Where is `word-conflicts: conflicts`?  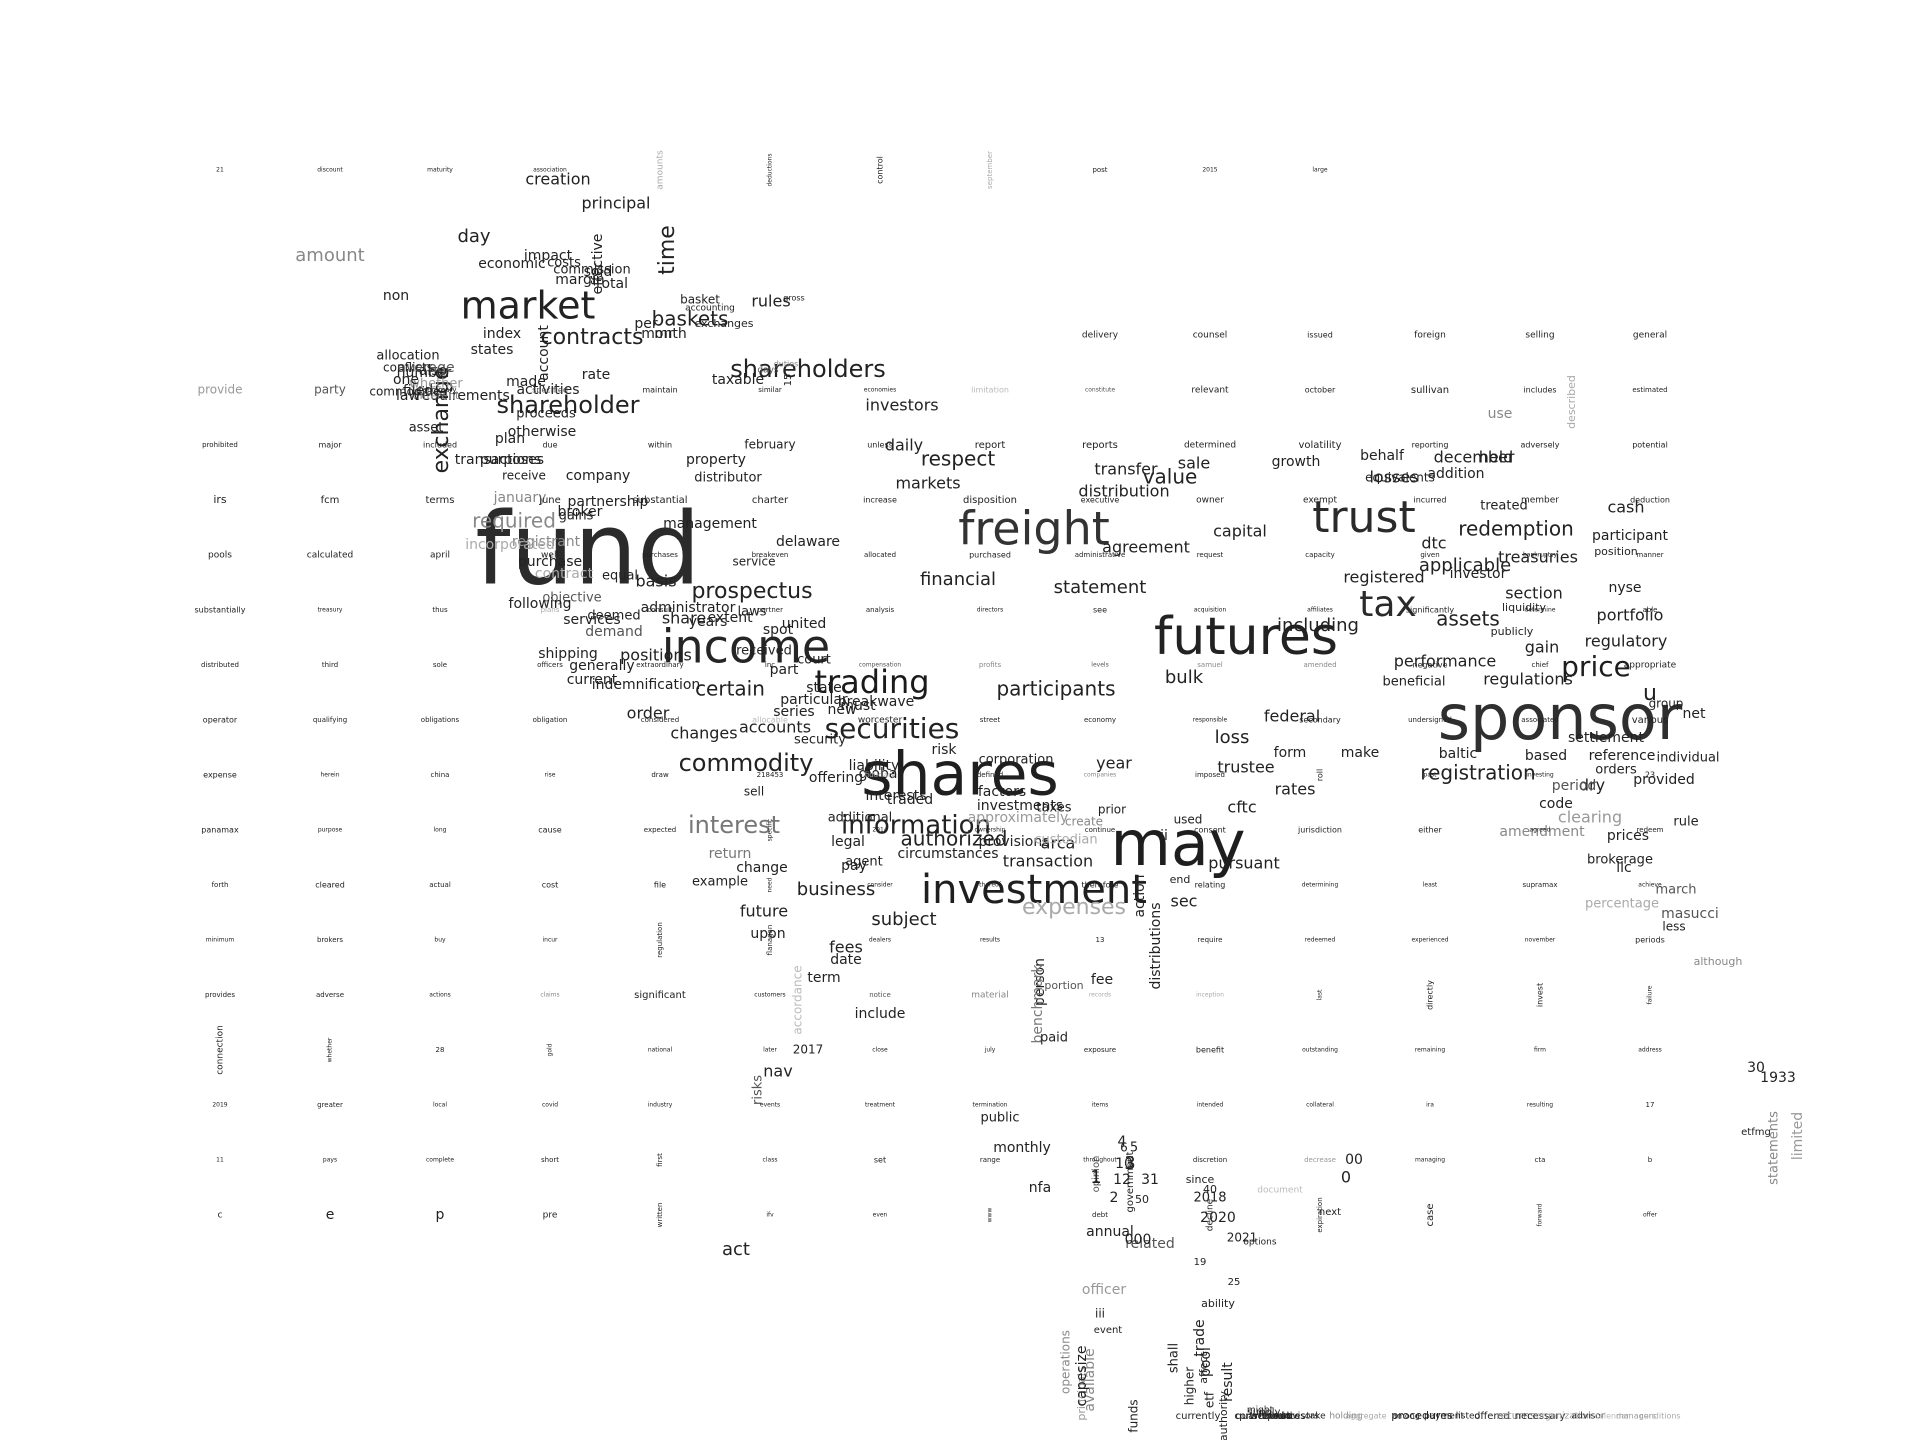 word-conflicts: conflicts is located at coordinates (408, 368).